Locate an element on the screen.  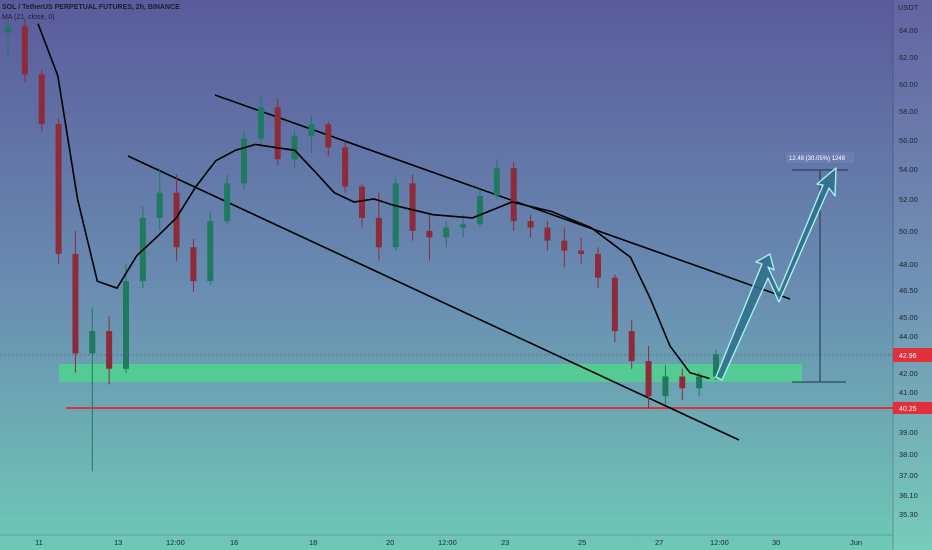
y-tick: 36.10 is located at coordinates (908, 495).